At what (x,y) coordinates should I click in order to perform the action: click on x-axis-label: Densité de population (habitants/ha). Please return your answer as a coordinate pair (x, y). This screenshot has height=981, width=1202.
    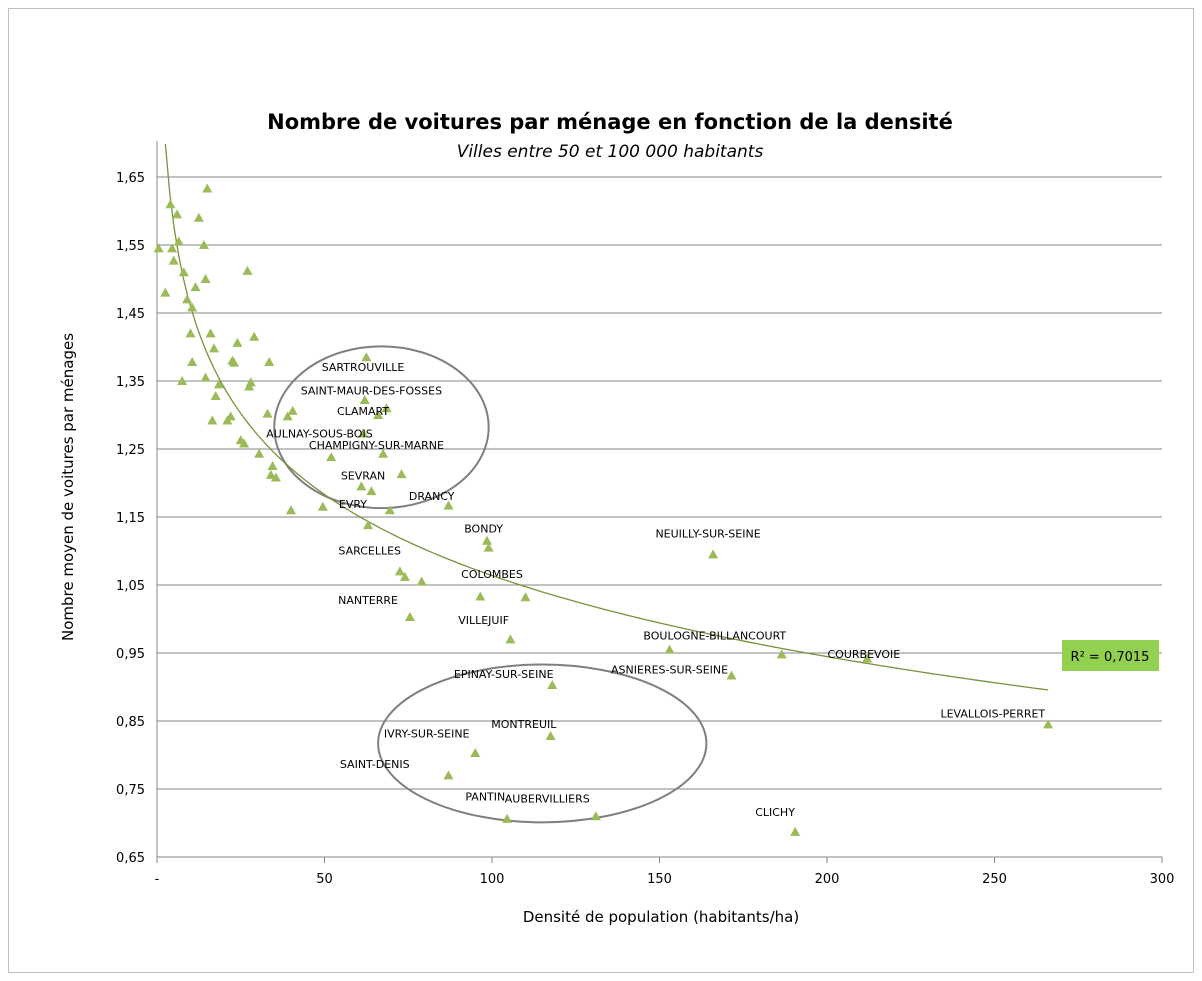
    Looking at the image, I should click on (661, 917).